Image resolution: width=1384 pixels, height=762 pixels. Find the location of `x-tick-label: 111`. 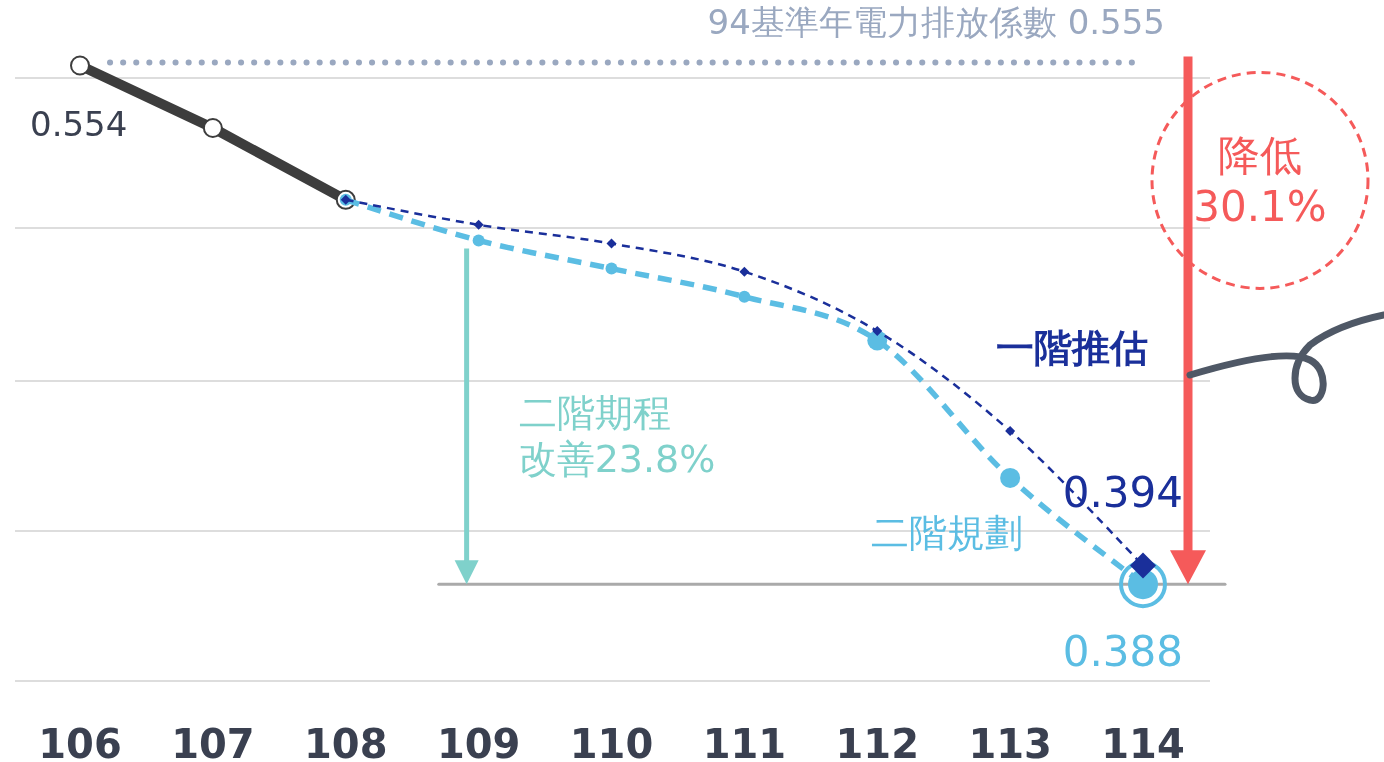

x-tick-label: 111 is located at coordinates (744, 741).